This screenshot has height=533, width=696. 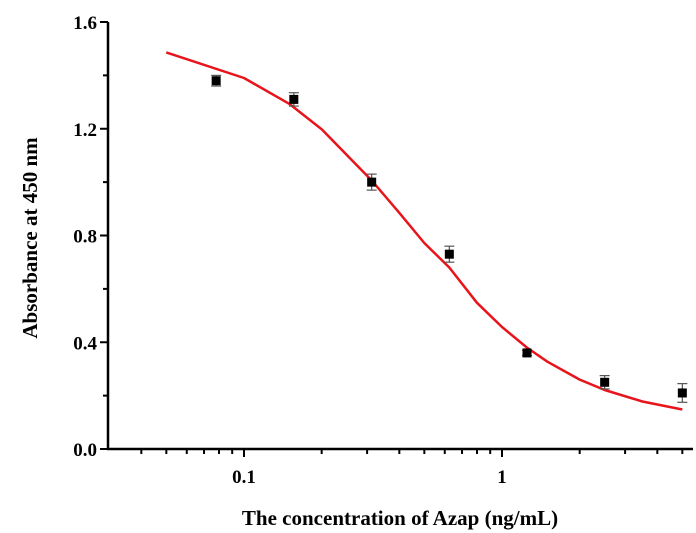 I want to click on x-axis-label: The concentration of Azap (ng/mL), so click(x=400, y=518).